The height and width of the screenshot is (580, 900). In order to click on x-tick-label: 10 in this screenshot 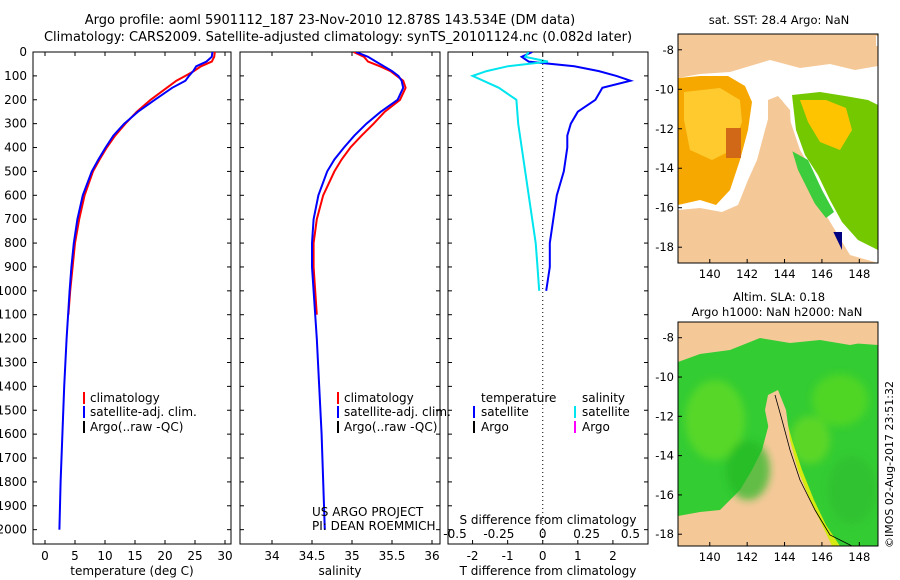, I will do `click(104, 556)`.